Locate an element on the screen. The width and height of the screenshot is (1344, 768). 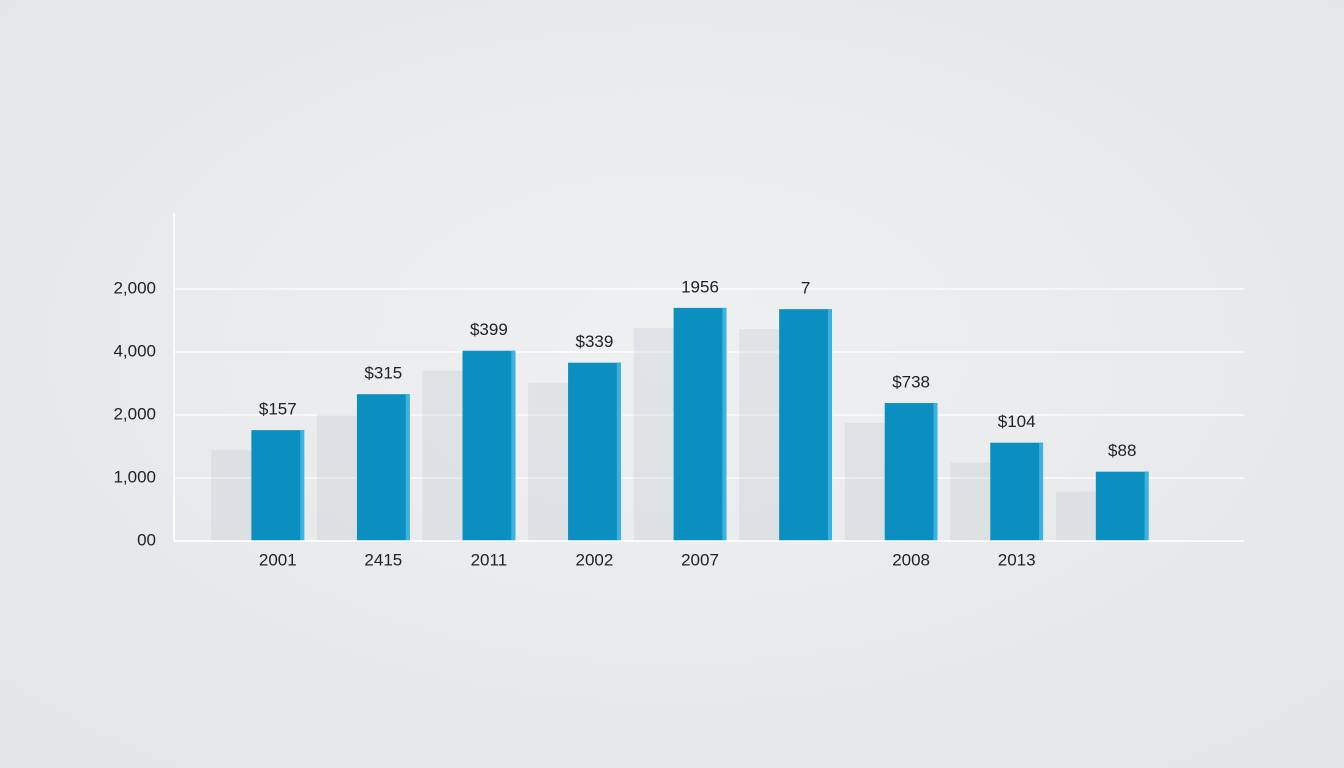
x-tick-label: 2007 is located at coordinates (700, 559).